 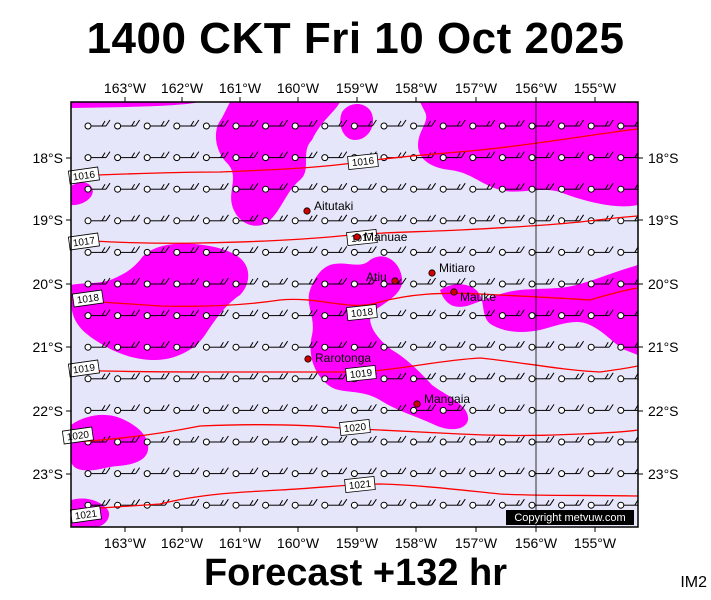 I want to click on product-code: IM2, so click(x=693, y=582).